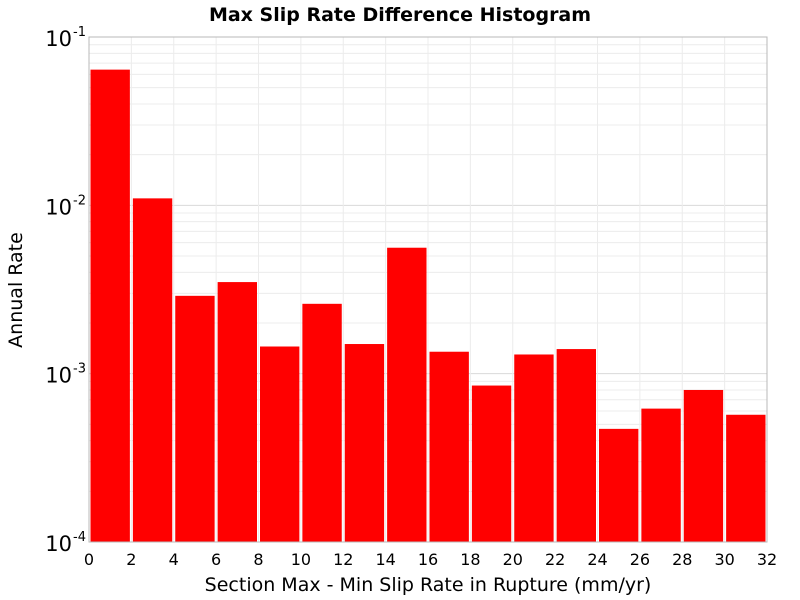  Describe the element at coordinates (16, 290) in the screenshot. I see `y-axis-label: Annual Rate` at that location.